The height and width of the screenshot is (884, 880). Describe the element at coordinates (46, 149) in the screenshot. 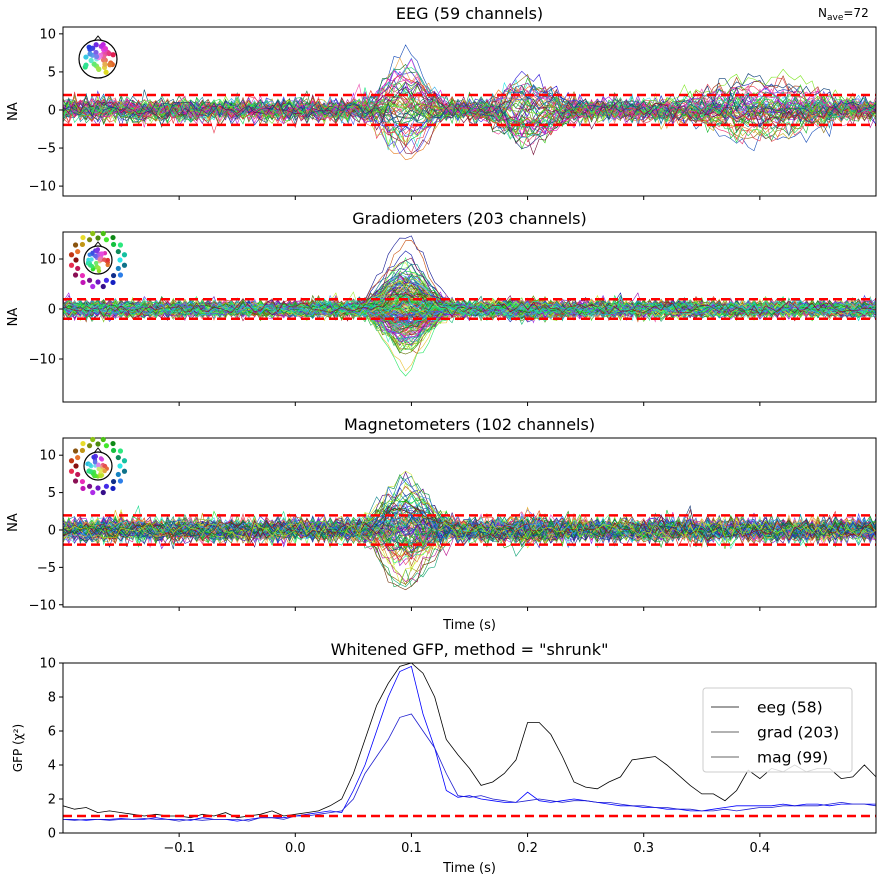

I see `y-tick-label: −5` at that location.